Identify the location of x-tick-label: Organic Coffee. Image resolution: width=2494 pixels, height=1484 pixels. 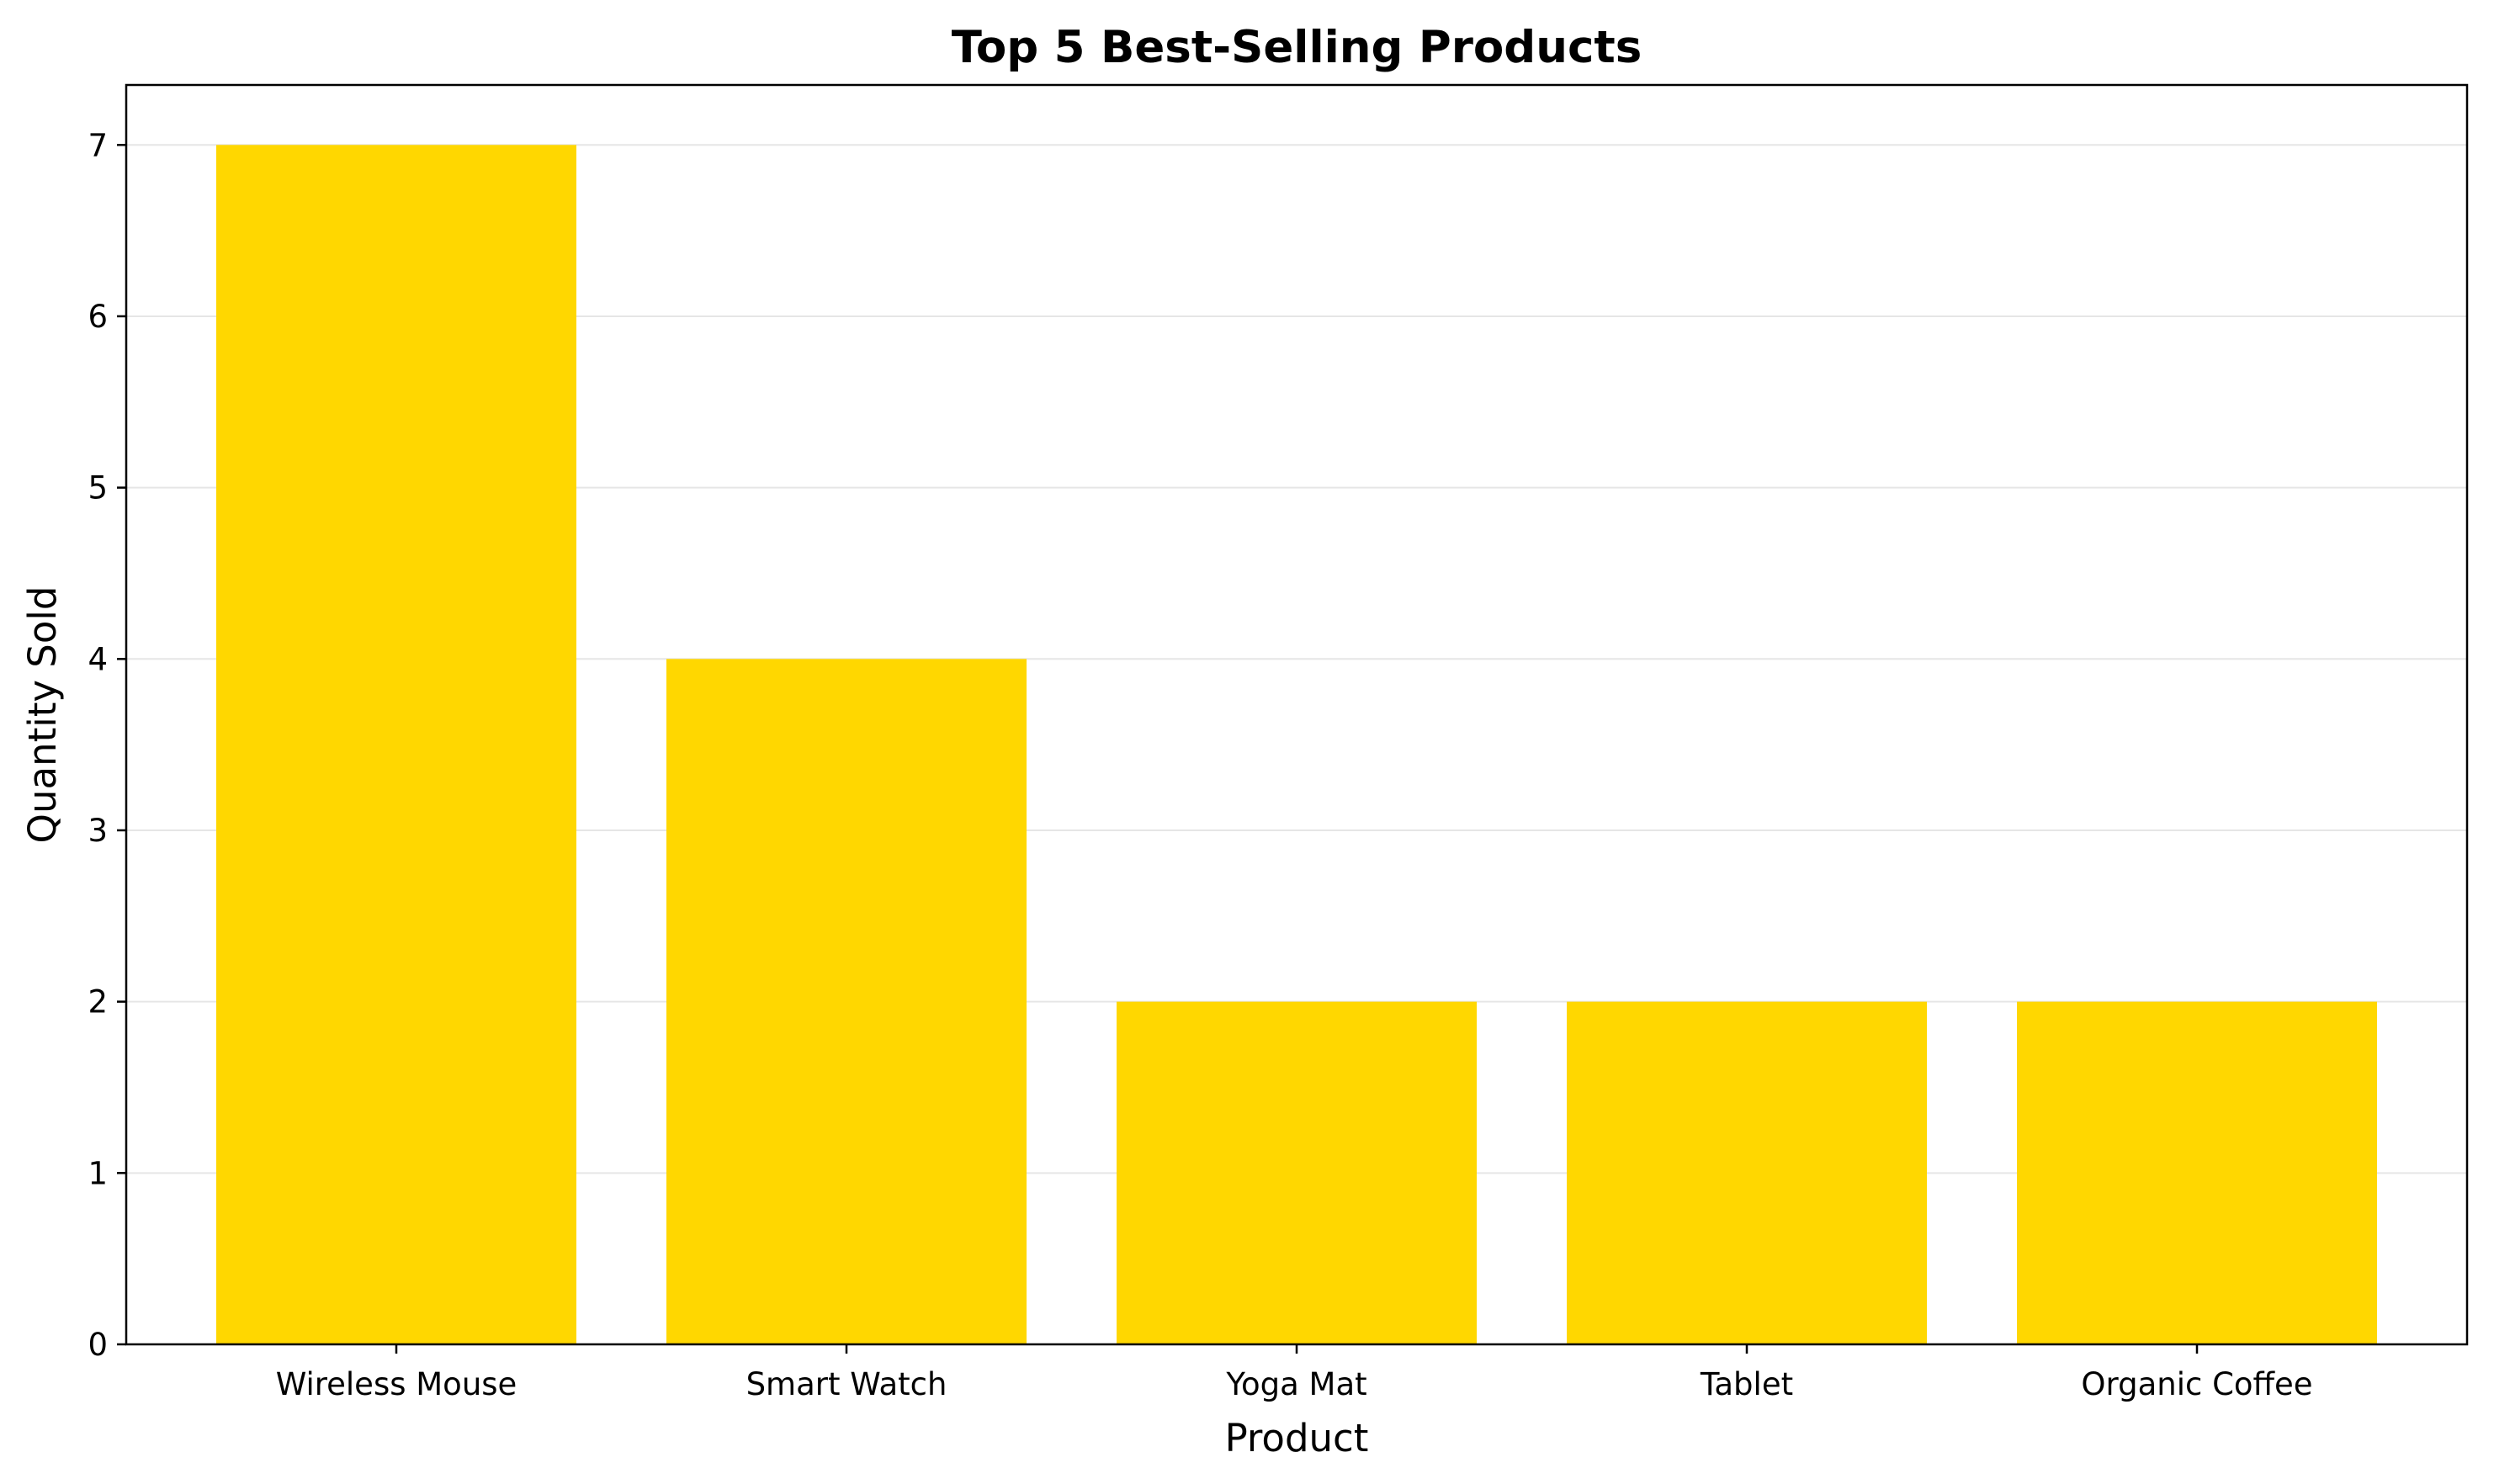
(2196, 1384).